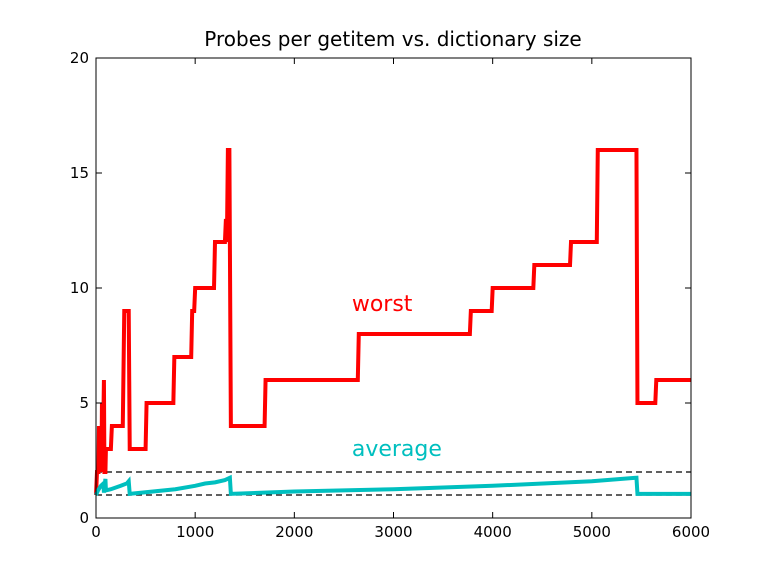 This screenshot has width=768, height=576. I want to click on chart-title: Probes per getitem vs. dictionary size, so click(392, 39).